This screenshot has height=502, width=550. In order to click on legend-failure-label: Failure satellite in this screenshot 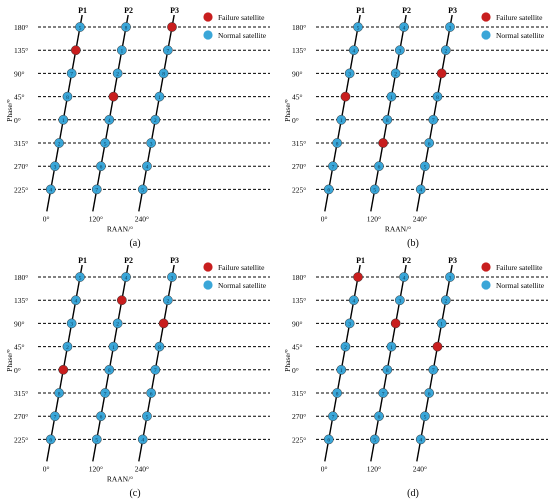, I will do `click(241, 17)`.